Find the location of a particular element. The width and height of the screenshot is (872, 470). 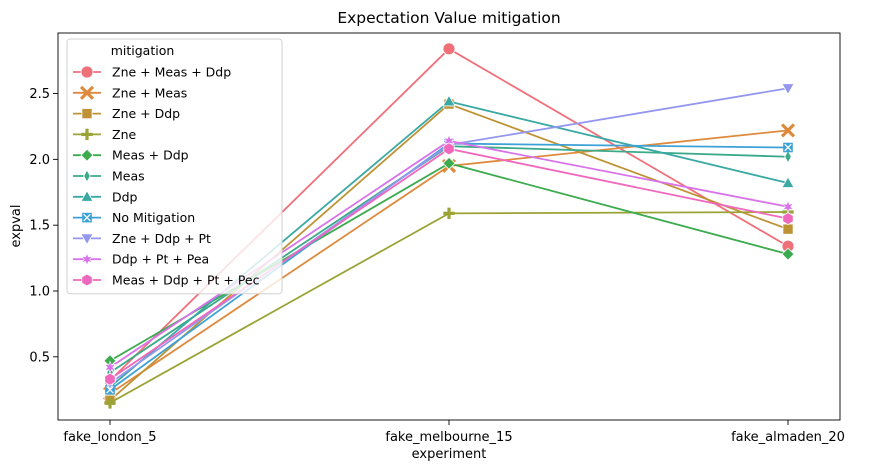

legend-item: Meas + Ddp + Pt + Pec is located at coordinates (166, 280).